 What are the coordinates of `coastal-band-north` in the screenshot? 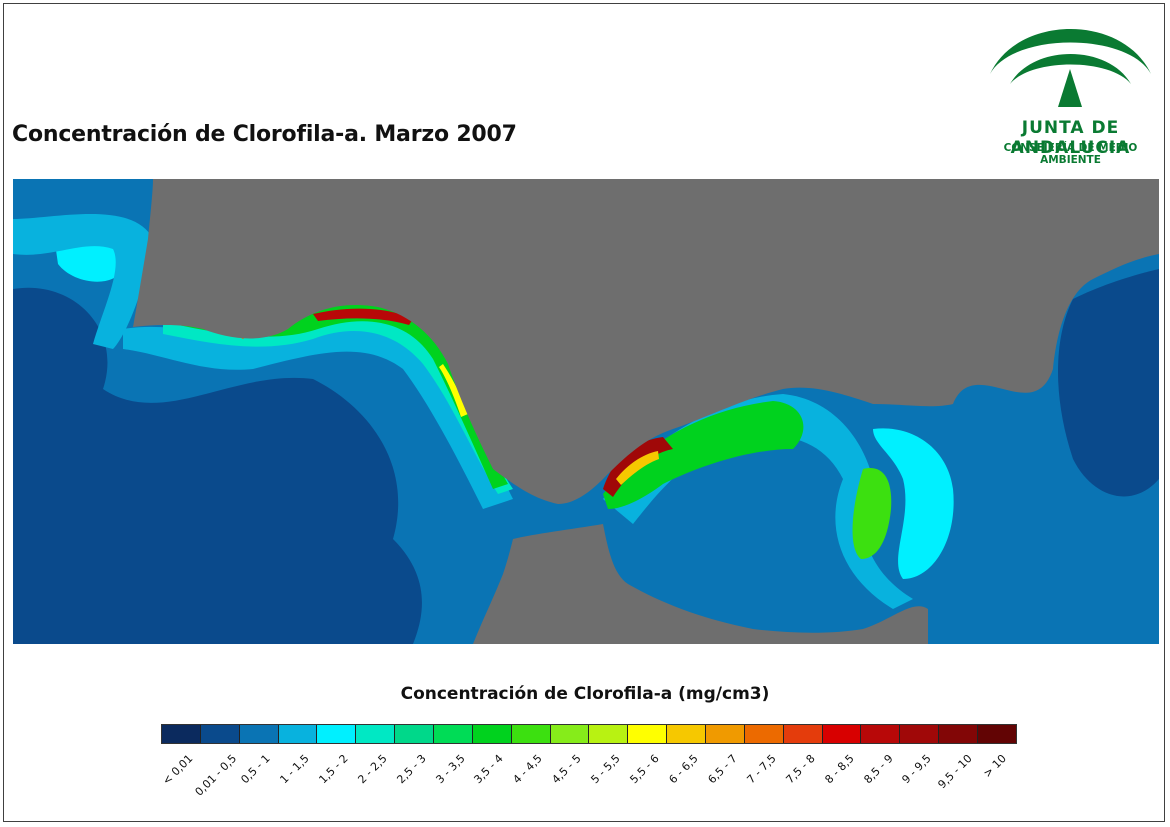 It's located at (318, 410).